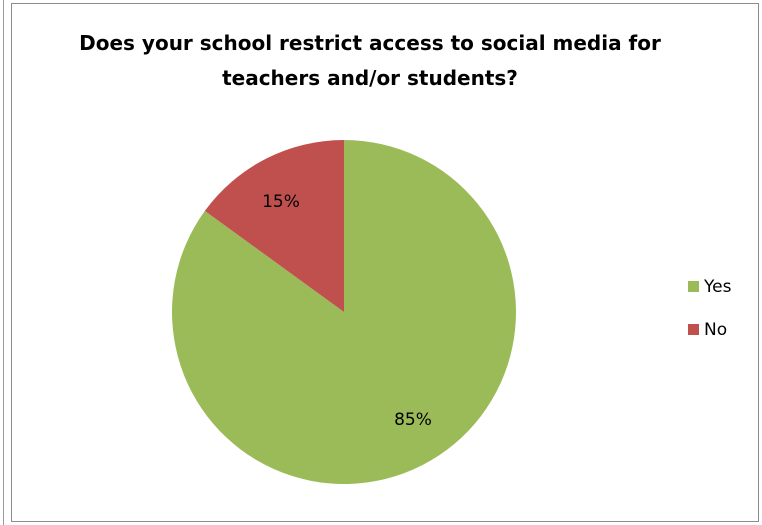 The image size is (762, 525). What do you see at coordinates (281, 202) in the screenshot?
I see `data-label-no: 15%` at bounding box center [281, 202].